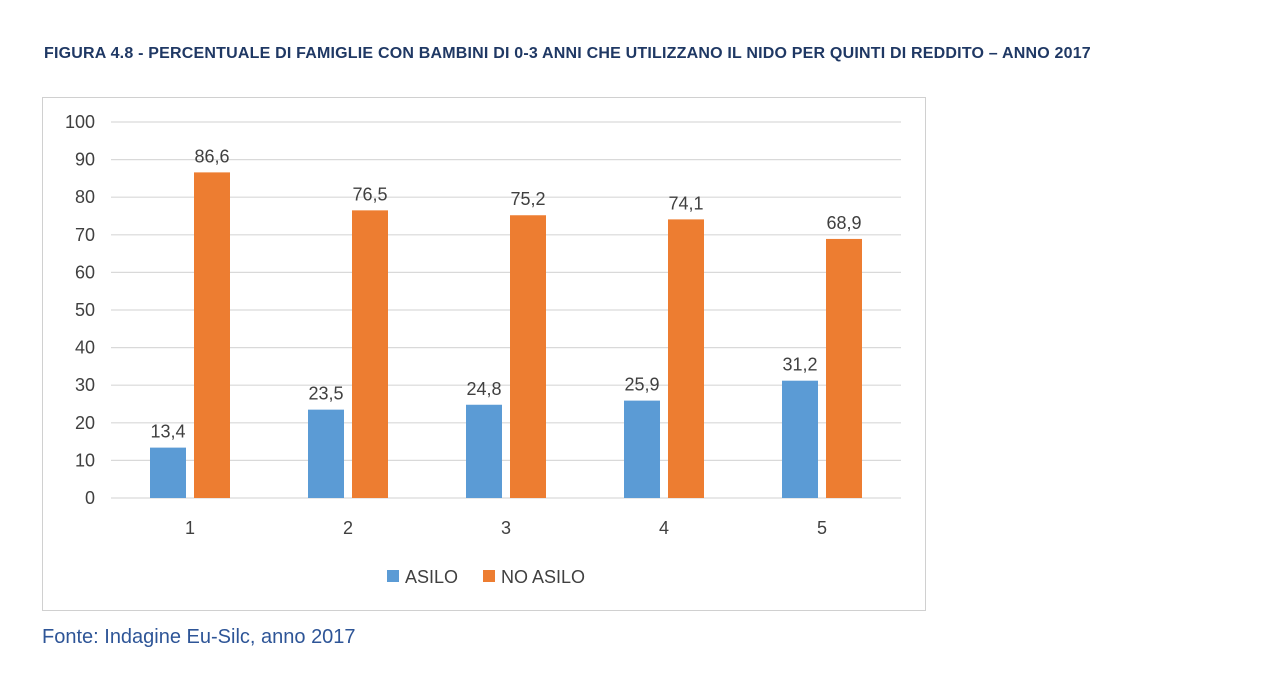  What do you see at coordinates (80, 122) in the screenshot?
I see `y-tick-label: 100` at bounding box center [80, 122].